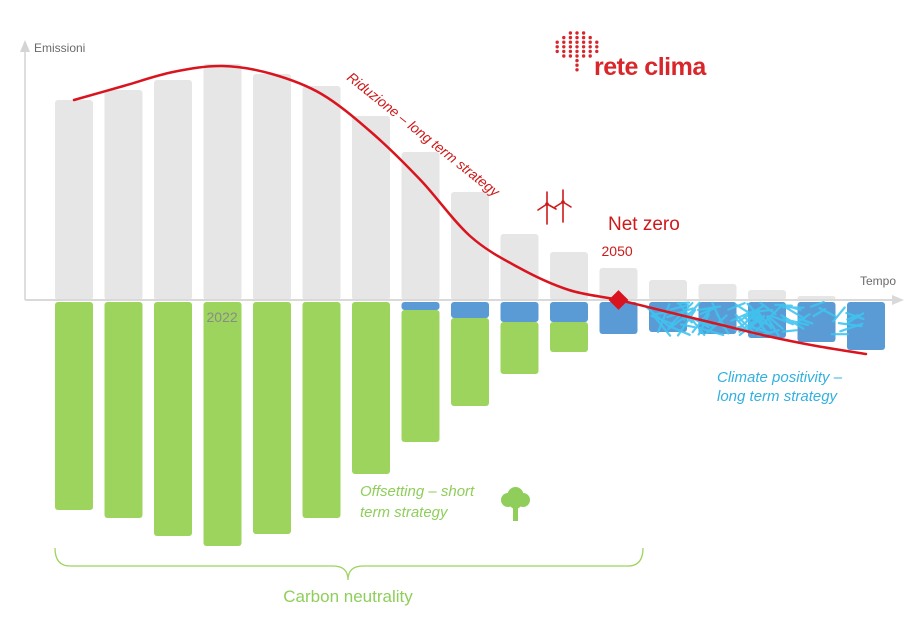  Describe the element at coordinates (617, 251) in the screenshot. I see `tick-label-2050: 2050` at that location.